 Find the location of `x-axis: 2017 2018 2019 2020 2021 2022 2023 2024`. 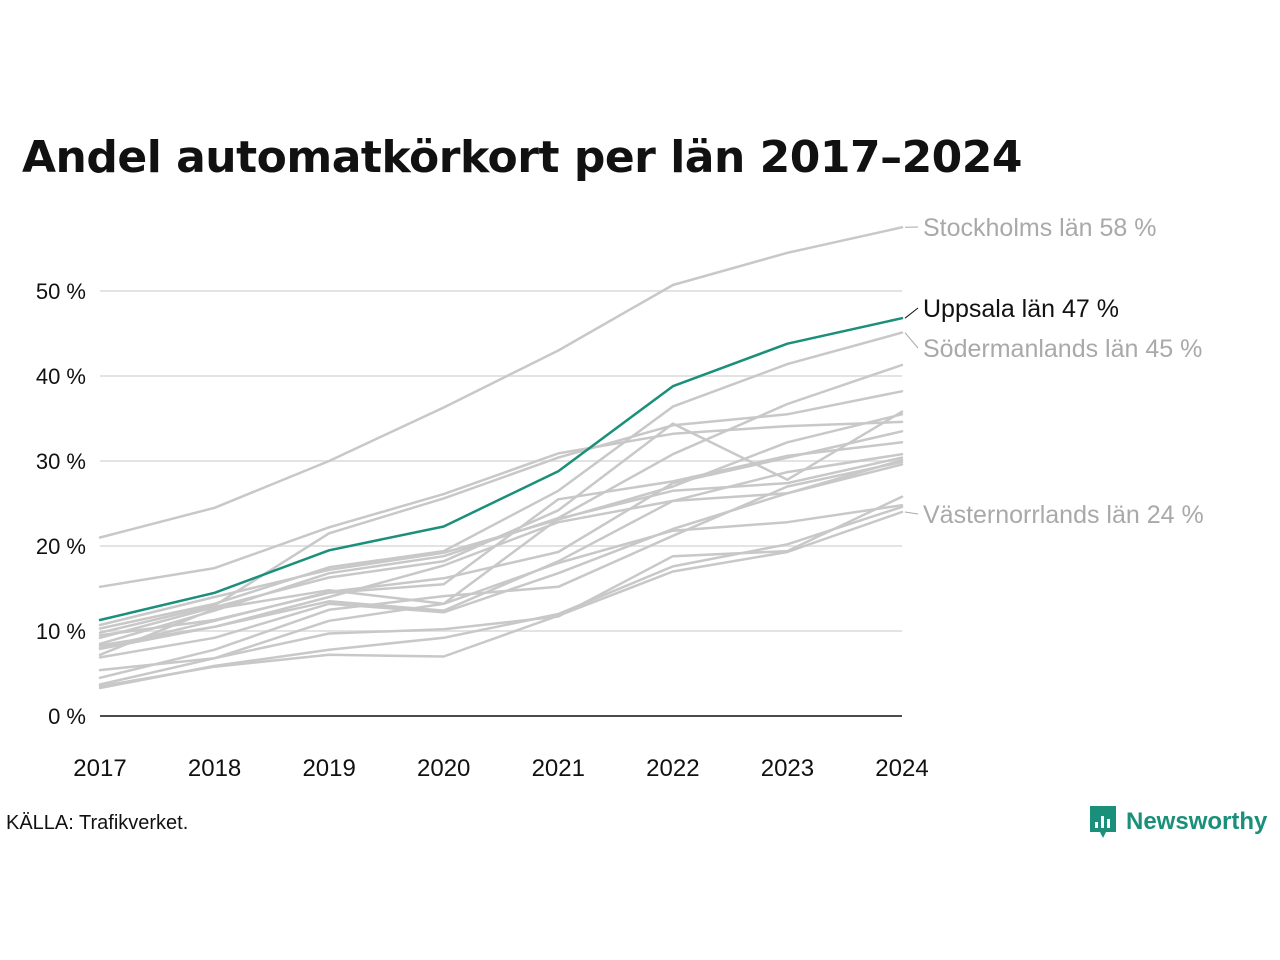

x-axis: 2017 2018 2019 2020 2021 2022 2023 2024 is located at coordinates (500, 768).